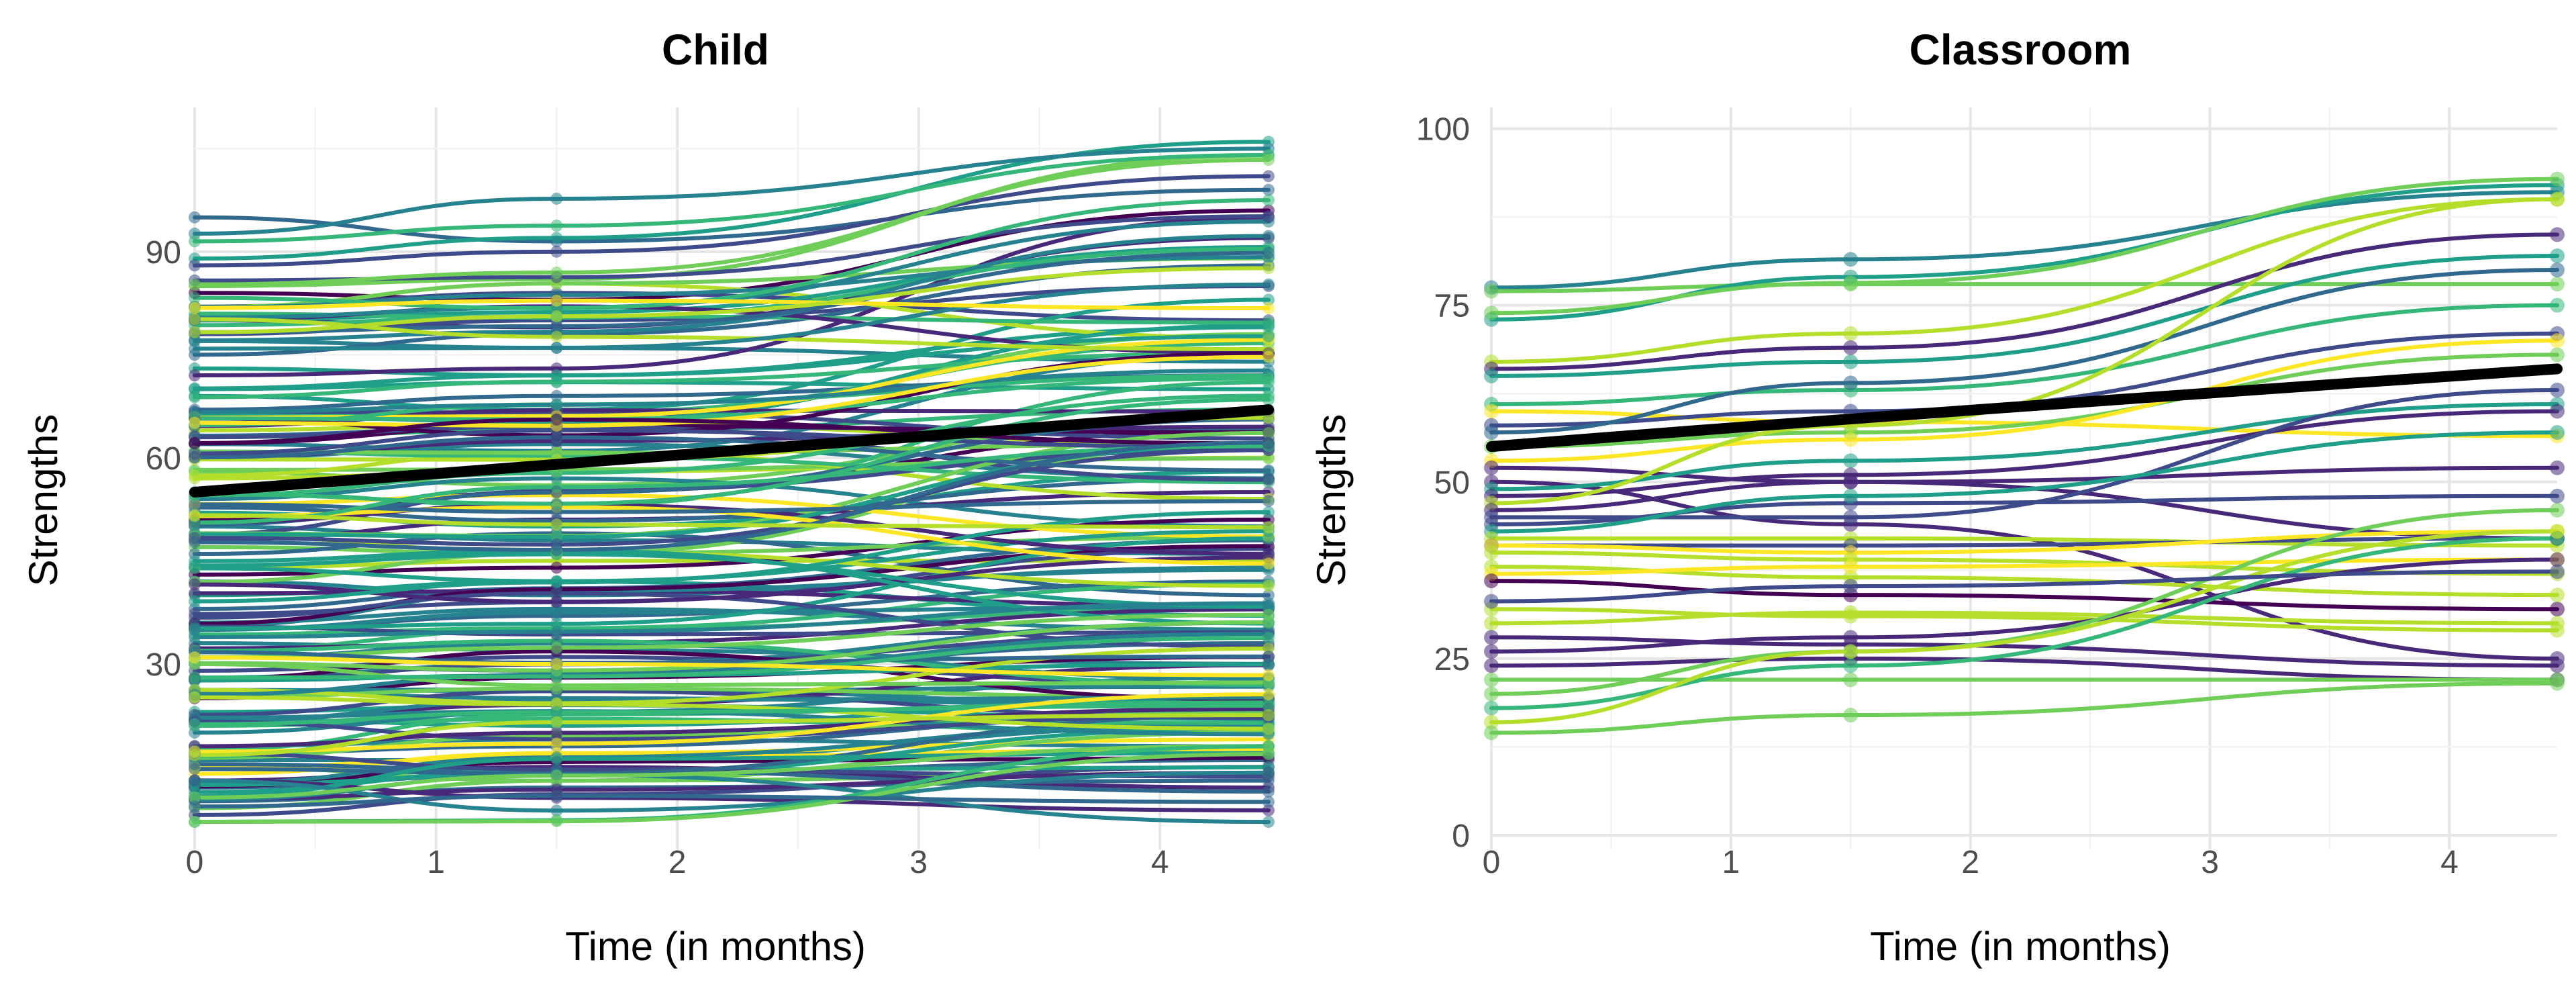  I want to click on classroom-x-axis-title: Time (in months), so click(2020, 946).